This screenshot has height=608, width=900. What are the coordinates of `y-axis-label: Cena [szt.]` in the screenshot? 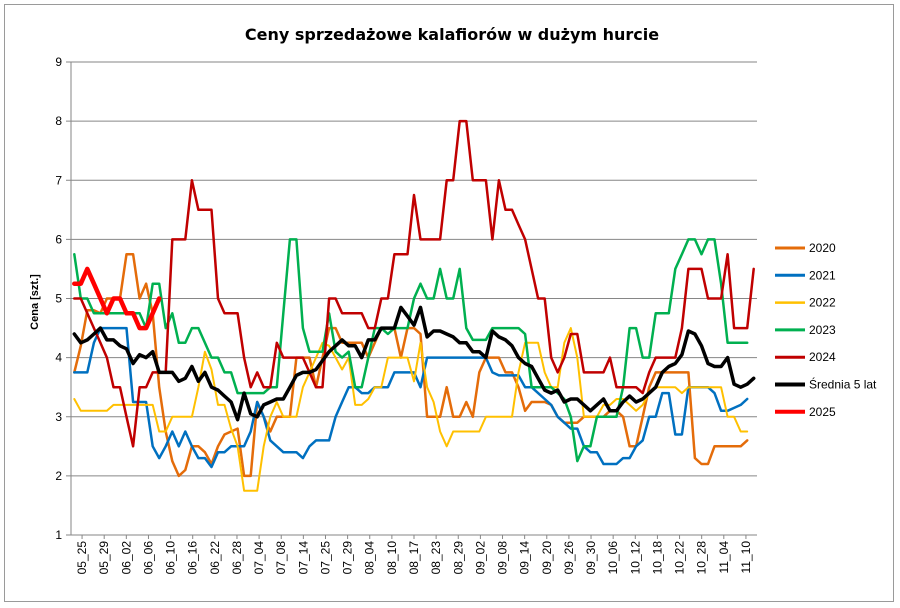 It's located at (35, 302).